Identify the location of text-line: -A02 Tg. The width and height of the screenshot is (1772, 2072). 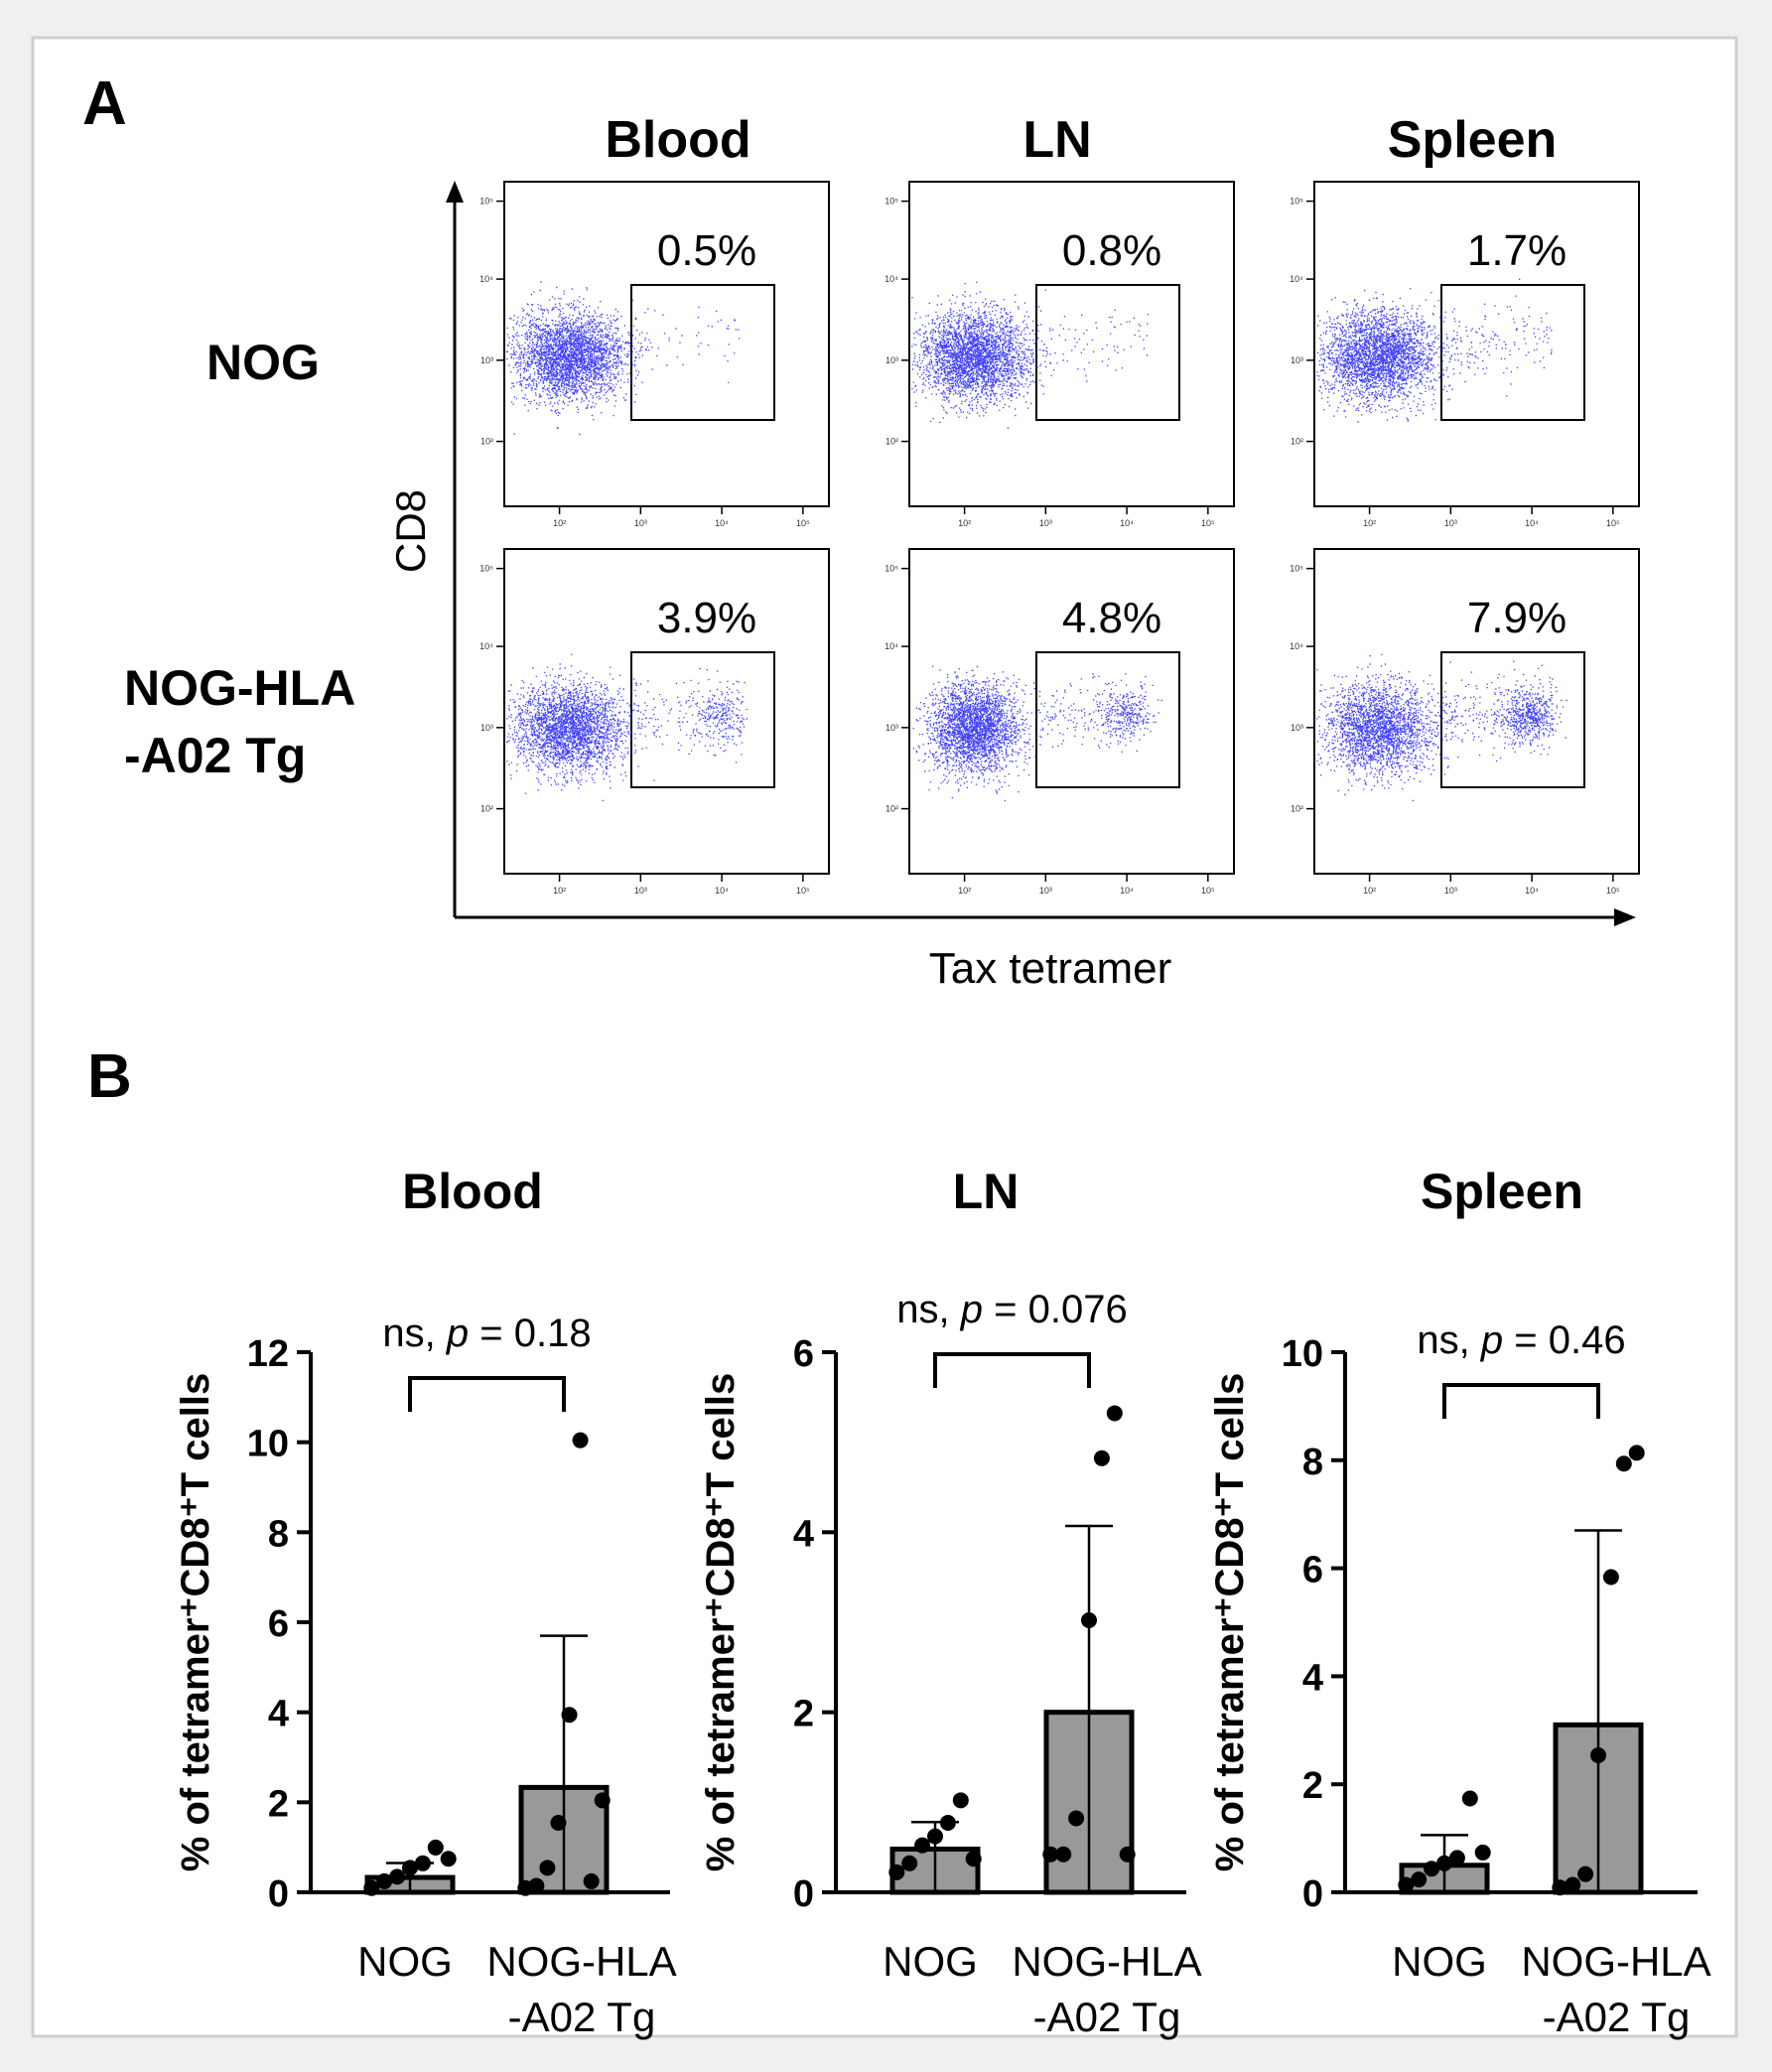
(215, 755).